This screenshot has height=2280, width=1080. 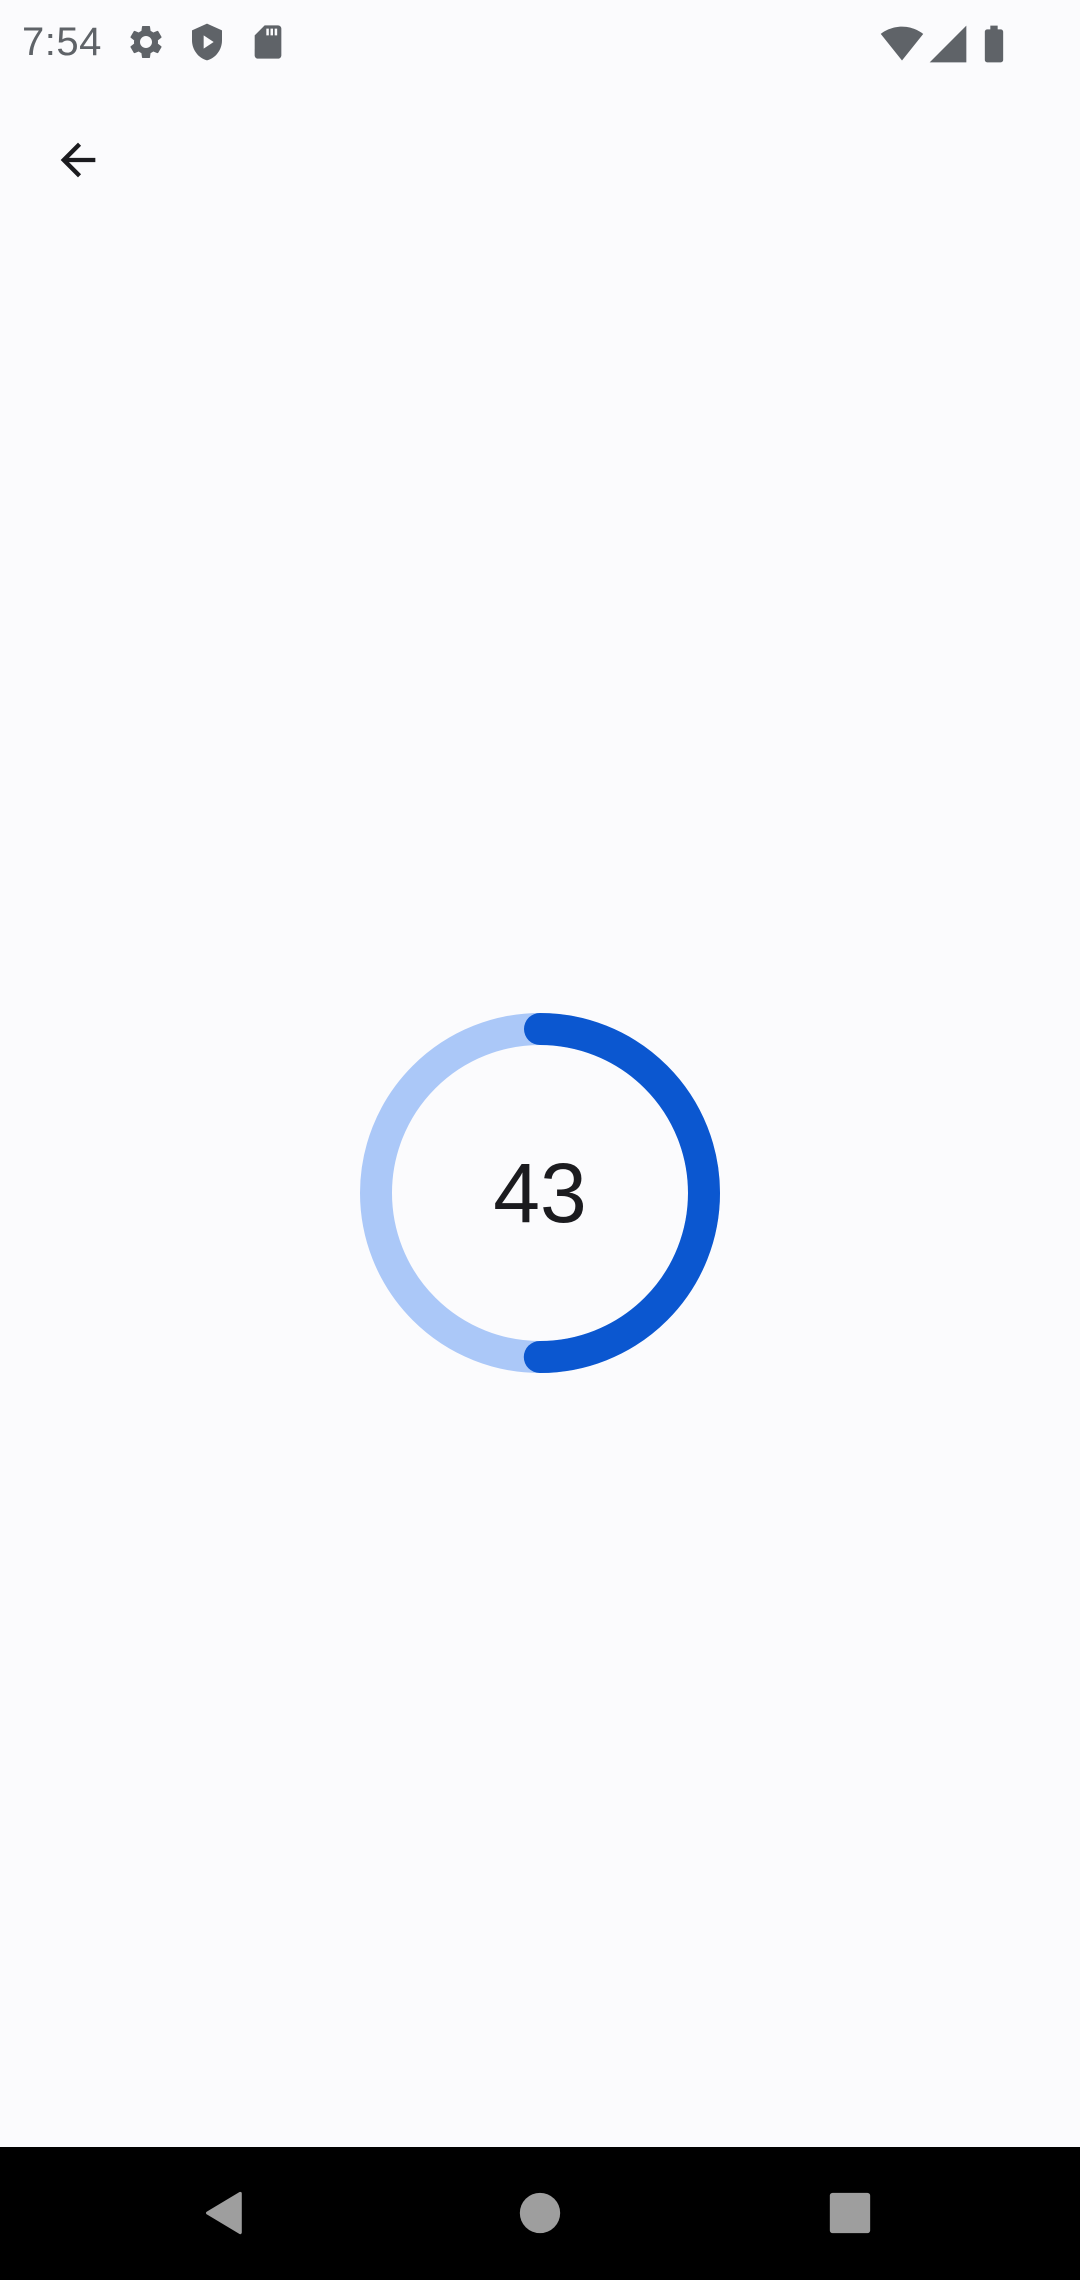 I want to click on wifi-icon, so click(x=902, y=44).